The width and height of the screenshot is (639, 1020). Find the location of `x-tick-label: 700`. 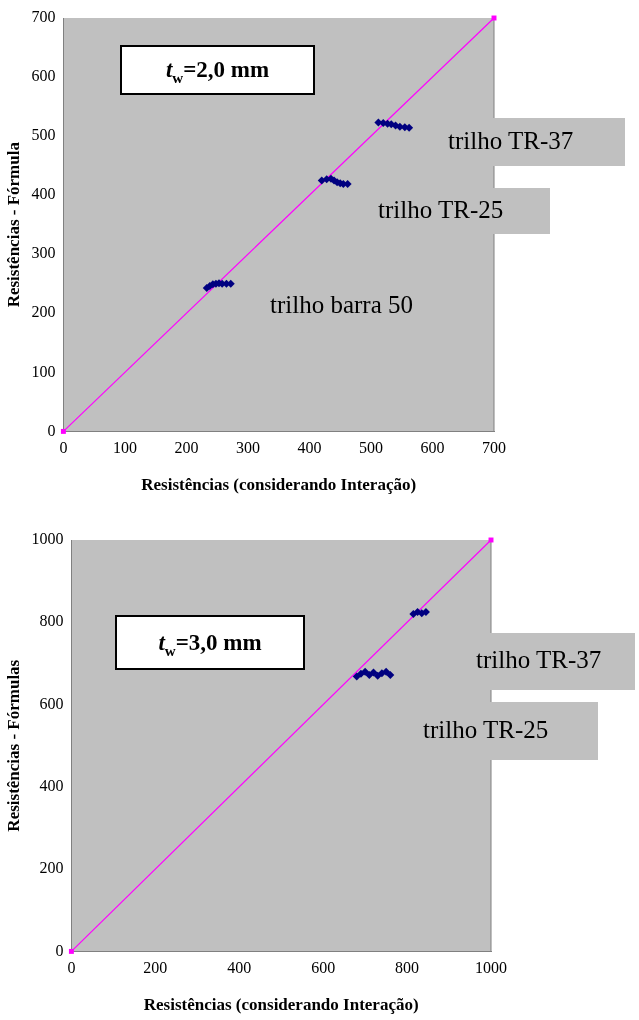

x-tick-label: 700 is located at coordinates (494, 448).